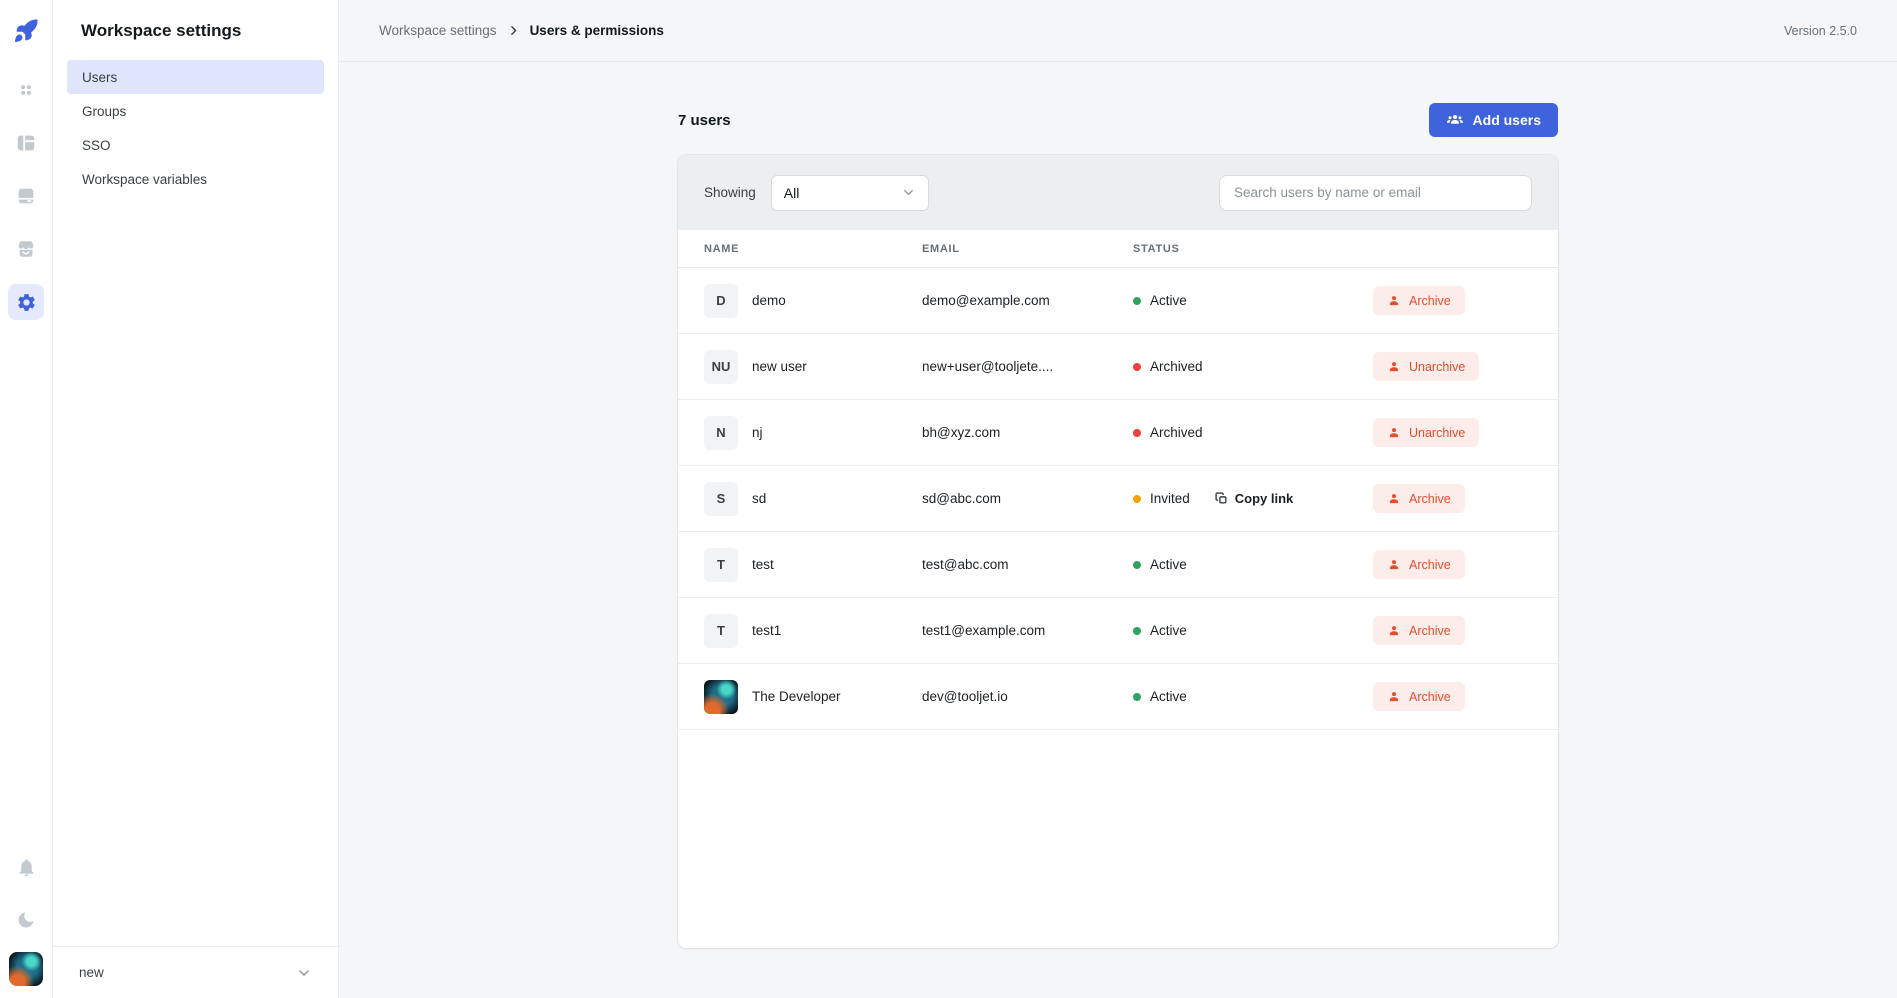 The image size is (1897, 998). What do you see at coordinates (767, 630) in the screenshot?
I see `user-name: test1` at bounding box center [767, 630].